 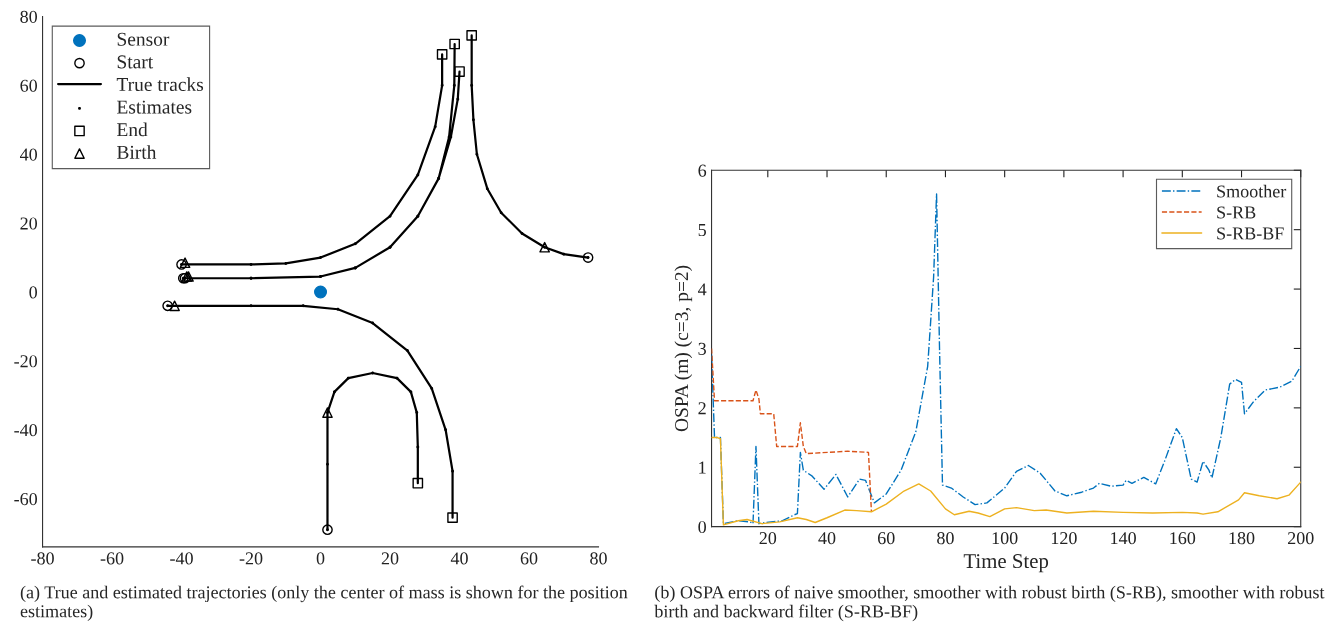 I want to click on legend-label: Estimates, so click(x=154, y=107).